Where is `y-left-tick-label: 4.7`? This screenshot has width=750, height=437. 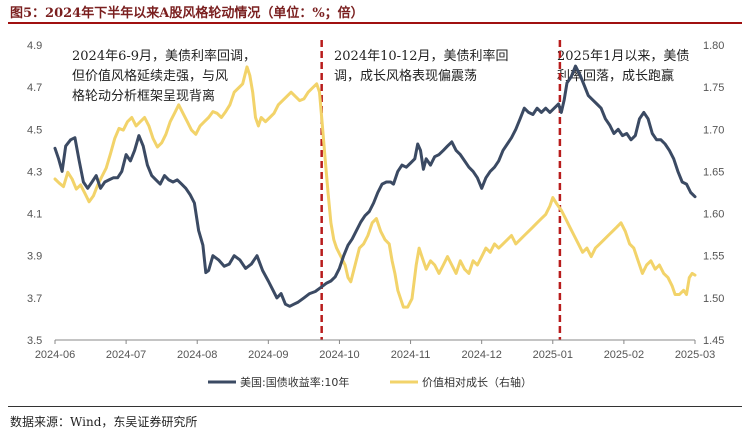
y-left-tick-label: 4.7 is located at coordinates (34, 88).